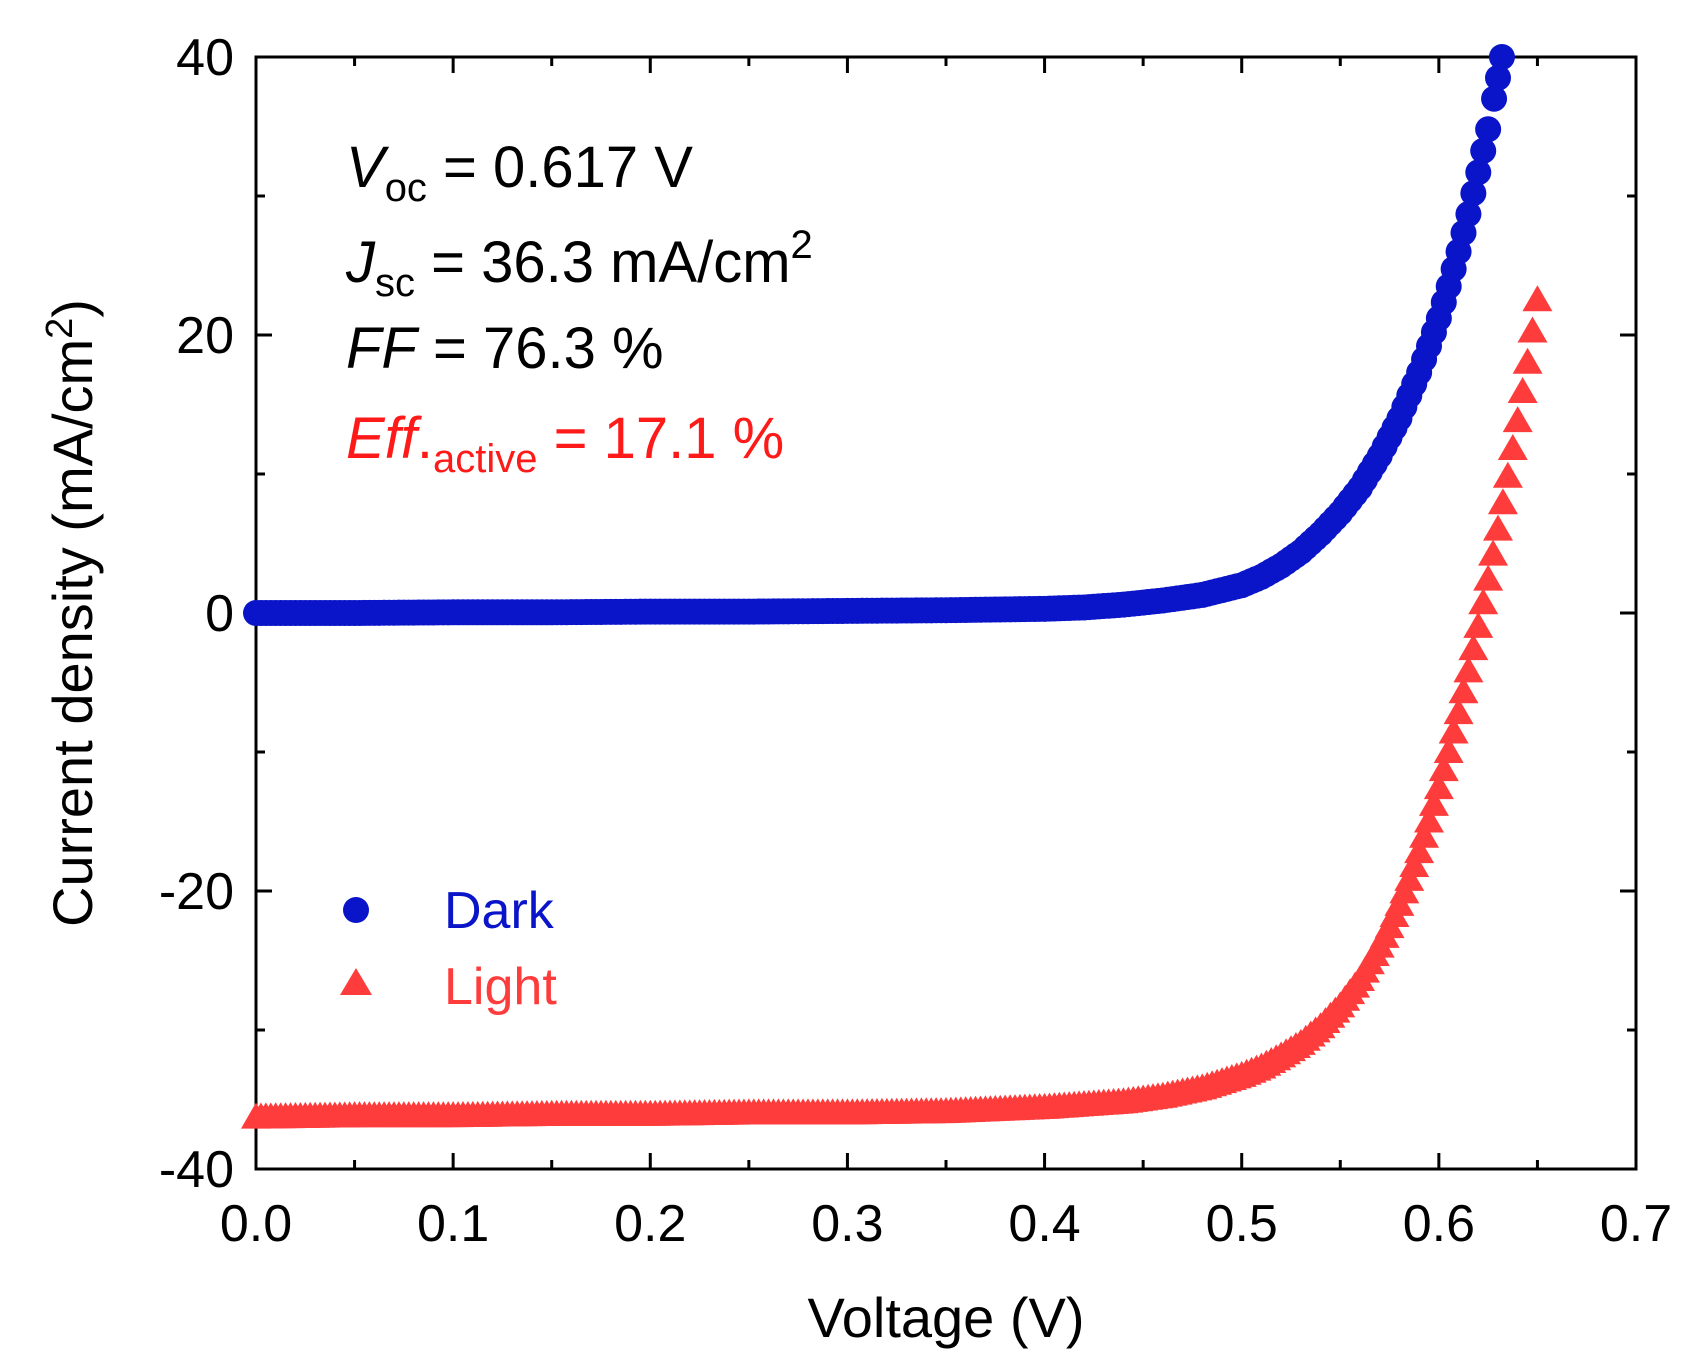 The width and height of the screenshot is (1688, 1365). Describe the element at coordinates (205, 58) in the screenshot. I see `y-tick-label: 40` at that location.